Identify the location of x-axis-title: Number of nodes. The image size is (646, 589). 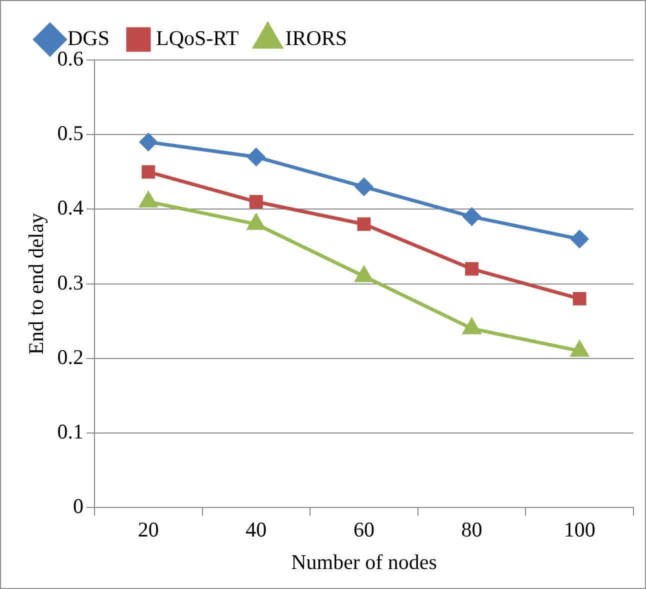
(364, 562).